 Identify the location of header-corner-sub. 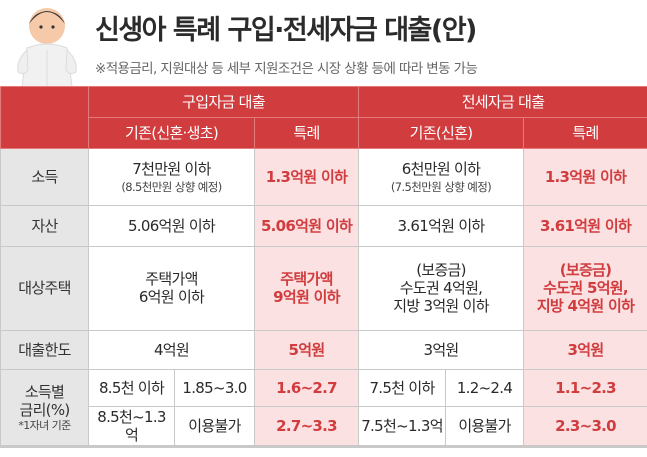
(44, 133).